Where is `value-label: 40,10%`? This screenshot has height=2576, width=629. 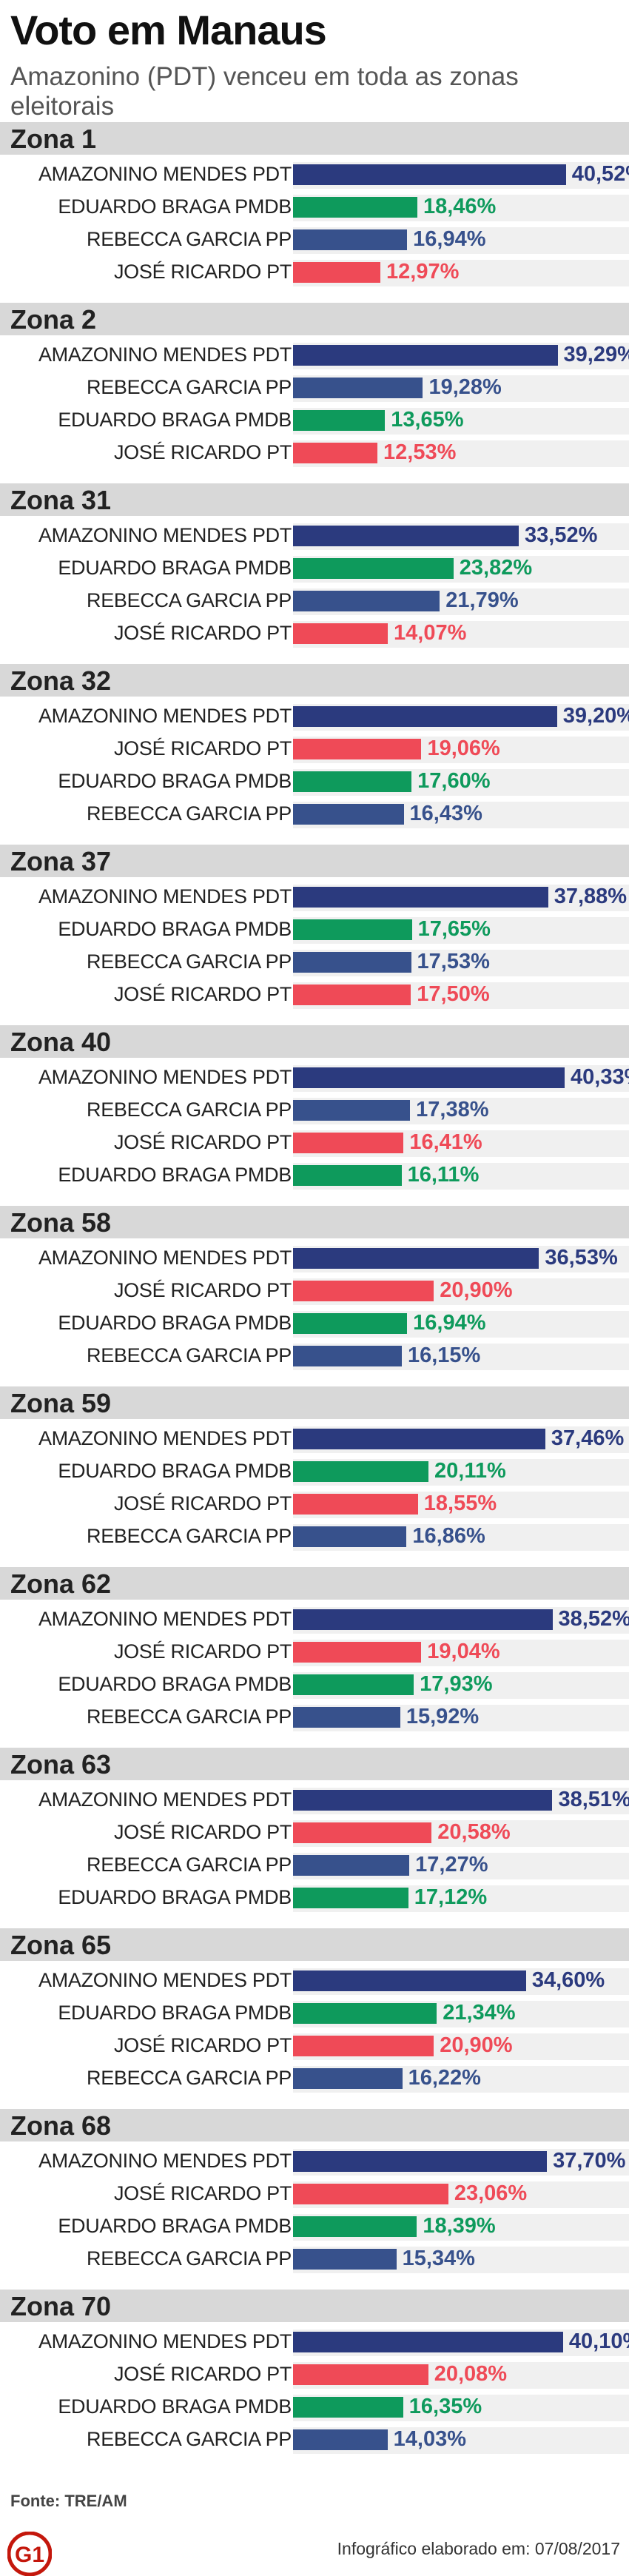
value-label: 40,10% is located at coordinates (598, 2341).